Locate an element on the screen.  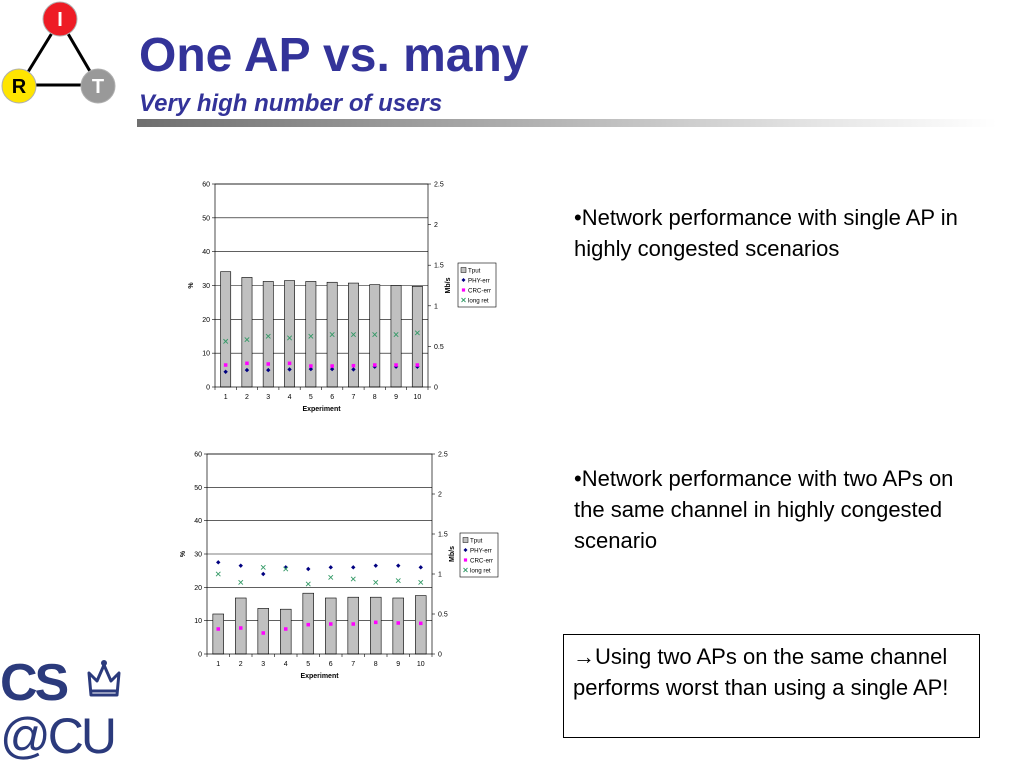
y2-tick-label: 2 is located at coordinates (440, 495).